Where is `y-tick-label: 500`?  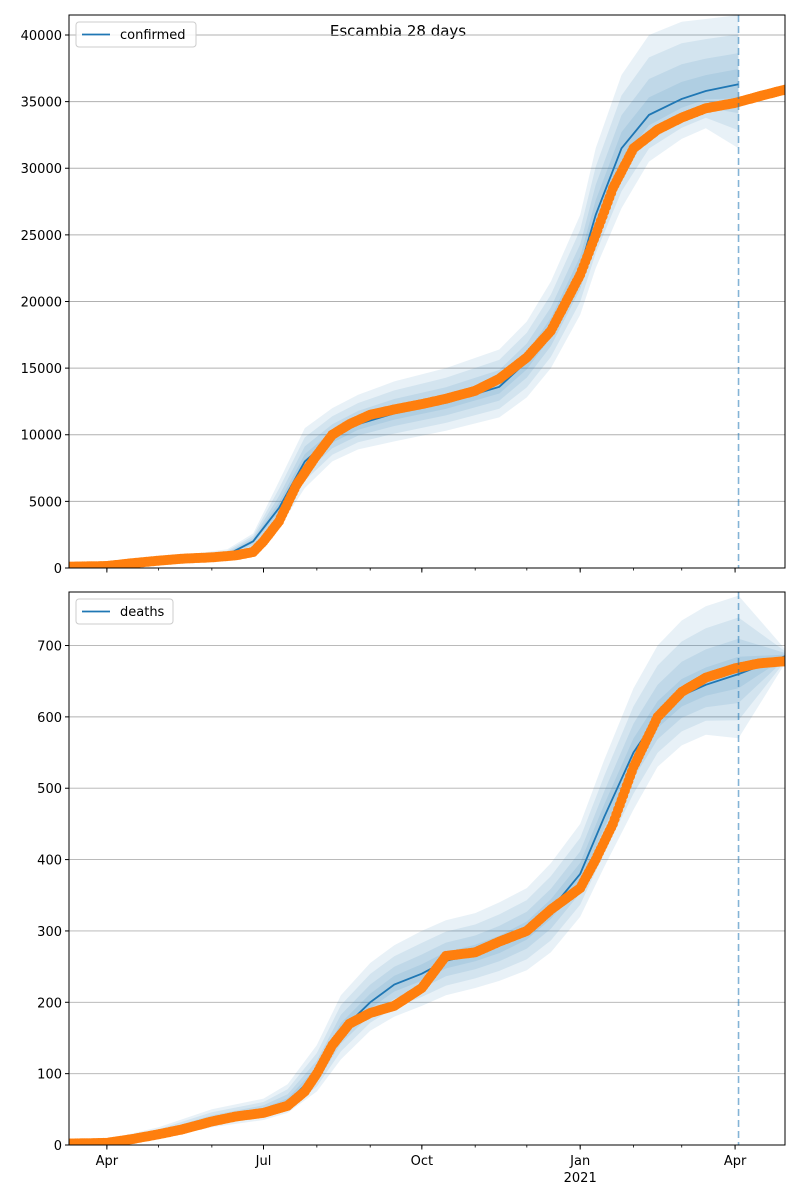
y-tick-label: 500 is located at coordinates (49, 789).